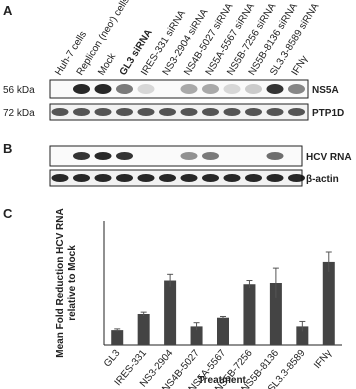  What do you see at coordinates (325, 90) in the screenshot?
I see `row-label: NS5A` at bounding box center [325, 90].